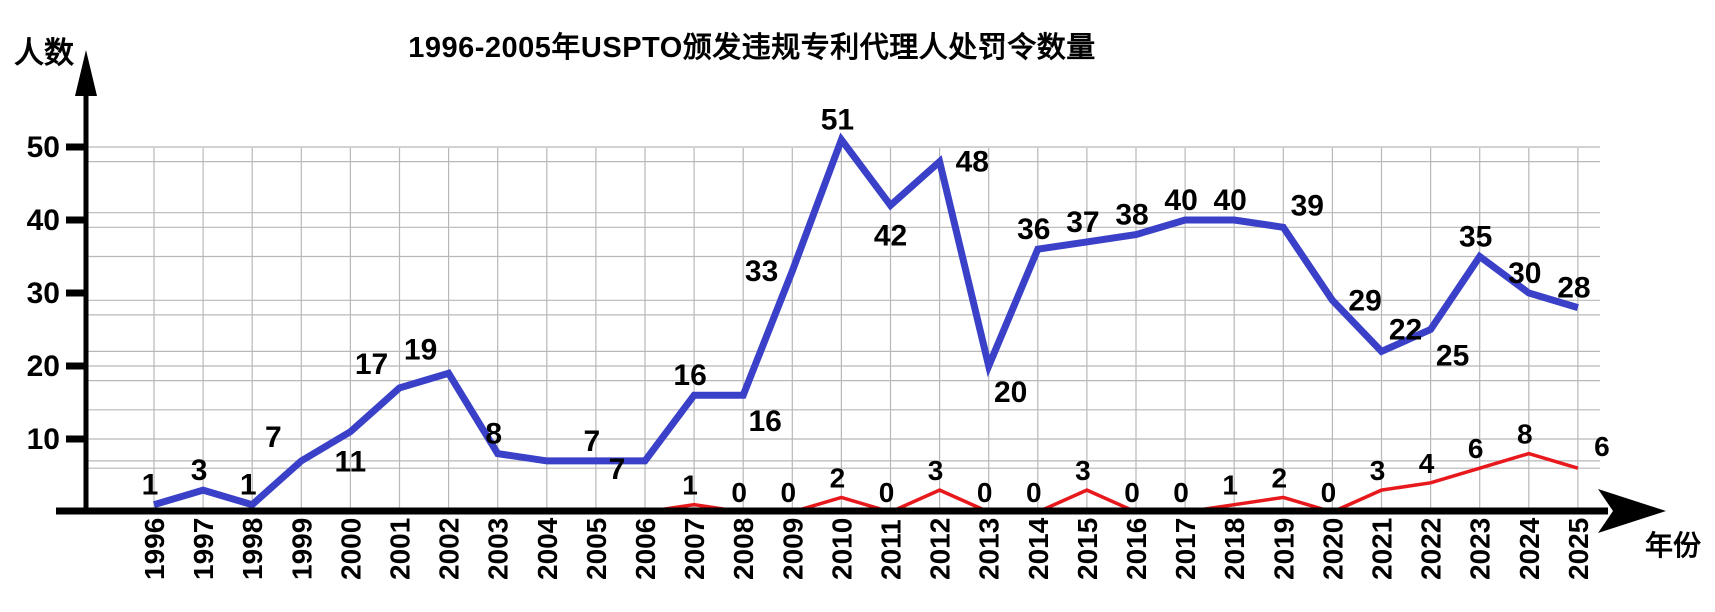  Describe the element at coordinates (498, 549) in the screenshot. I see `svg-text: 2003` at that location.